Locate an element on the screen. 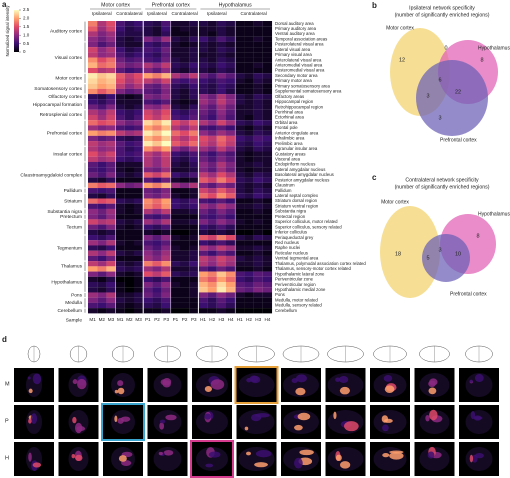 This screenshot has height=478, width=510. region-label: Olfactory areas is located at coordinates (289, 96).